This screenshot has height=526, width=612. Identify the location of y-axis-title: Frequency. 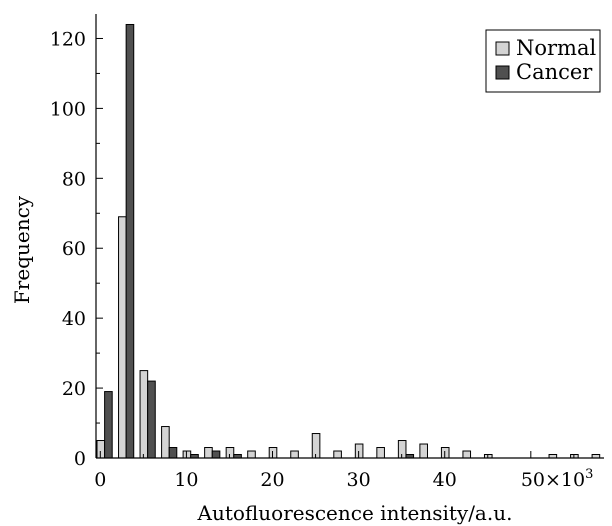
(22, 249).